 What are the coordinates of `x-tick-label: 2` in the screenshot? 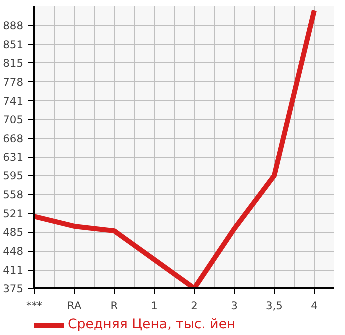 It's located at (194, 306).